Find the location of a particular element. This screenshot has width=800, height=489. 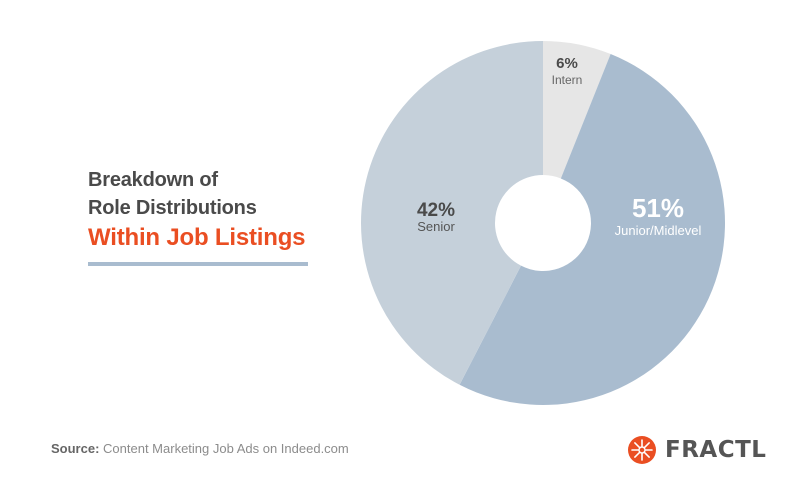

slice-value-senior: 42% is located at coordinates (436, 210).